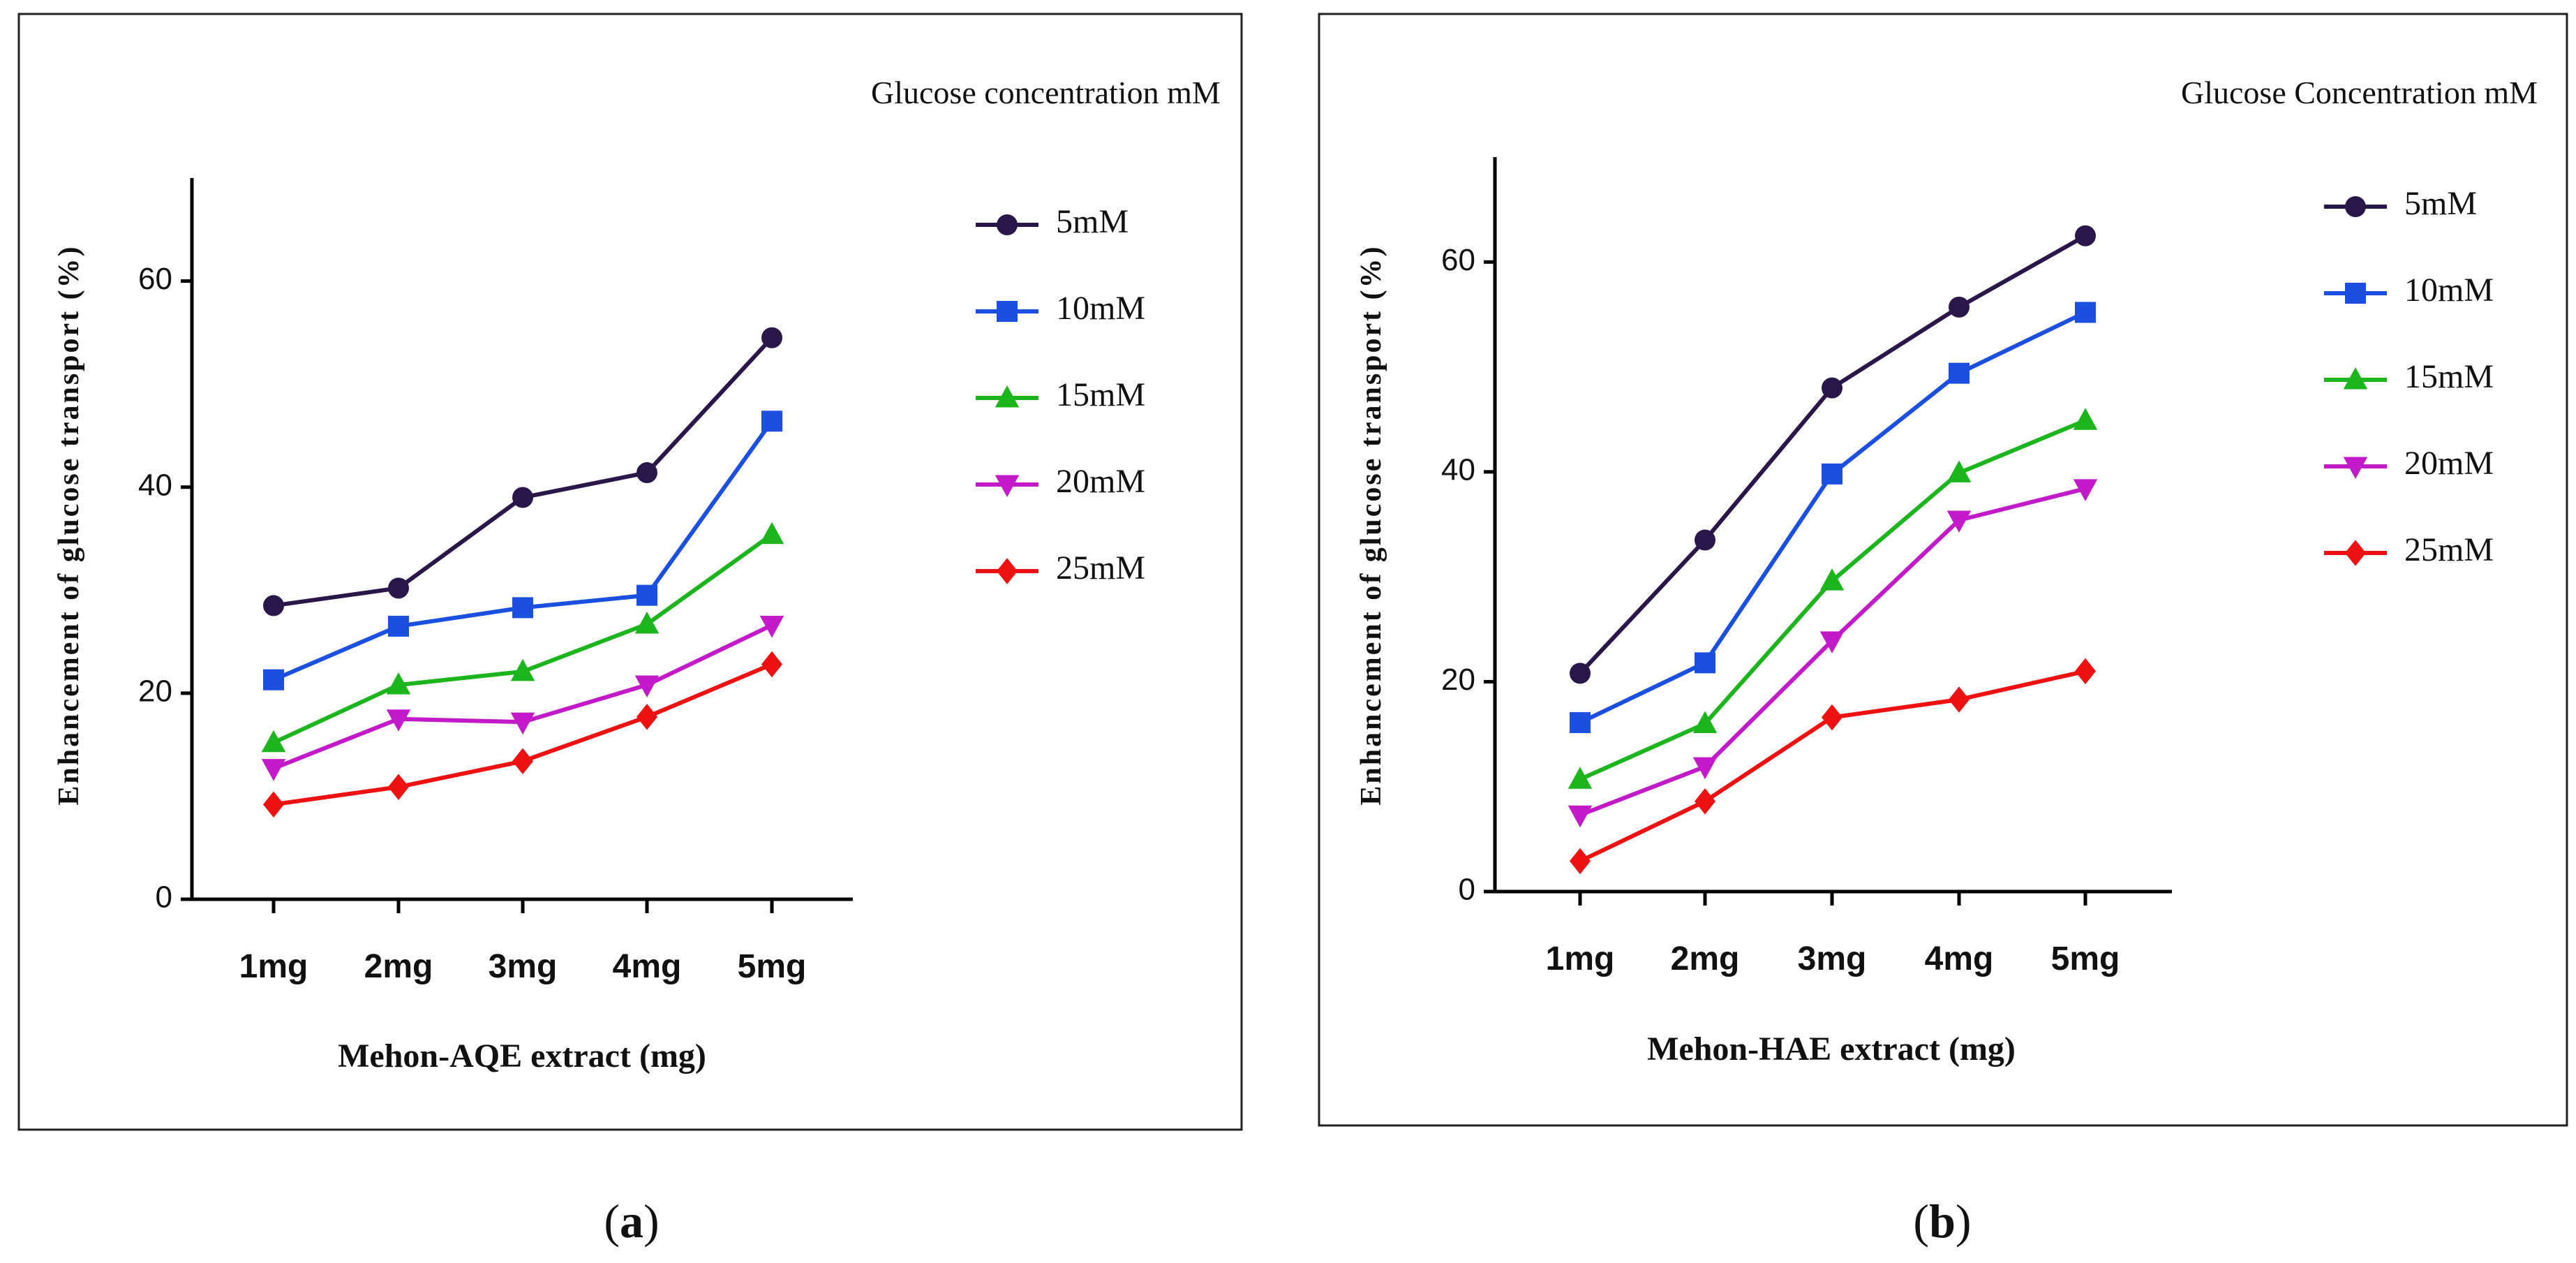 This screenshot has width=2576, height=1263. What do you see at coordinates (1705, 959) in the screenshot?
I see `panel-b-x-tick-label: 2mg` at bounding box center [1705, 959].